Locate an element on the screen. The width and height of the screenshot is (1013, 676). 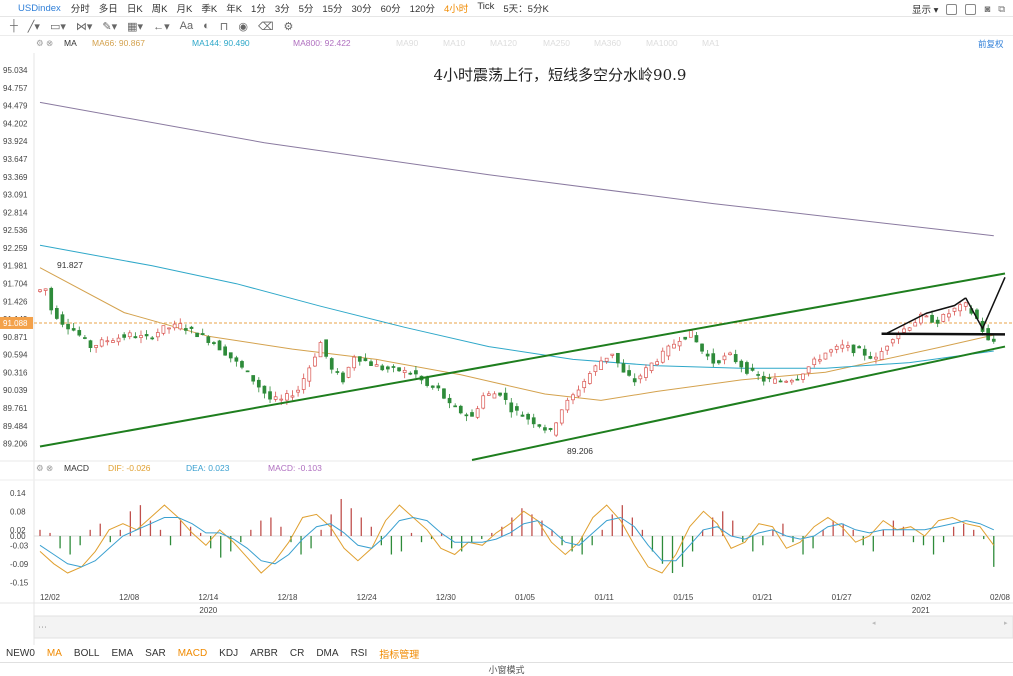
magnet-icon: ◐ is located at coordinates (206, 26).